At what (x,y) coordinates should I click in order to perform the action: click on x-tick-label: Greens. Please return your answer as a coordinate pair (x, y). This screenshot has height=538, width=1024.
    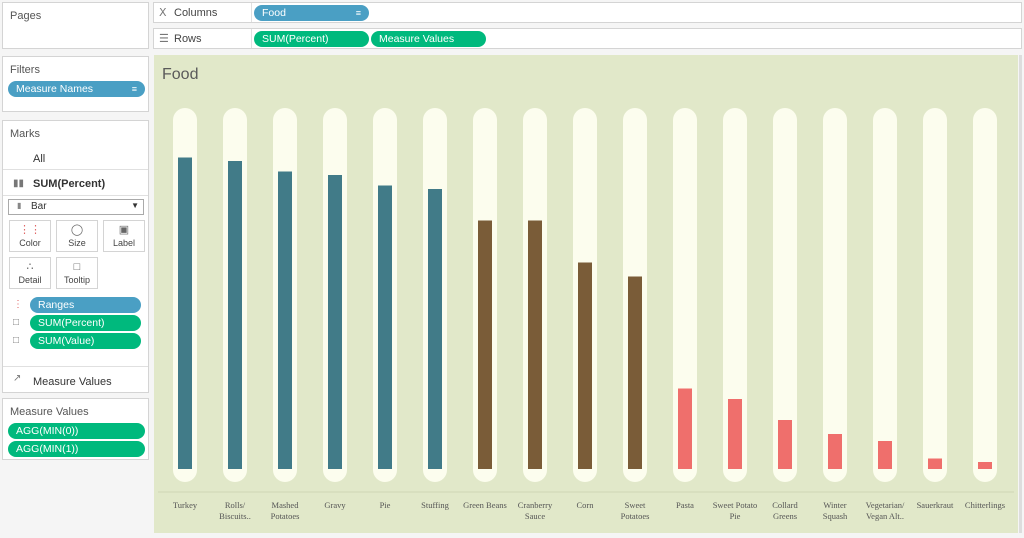
    Looking at the image, I should click on (785, 516).